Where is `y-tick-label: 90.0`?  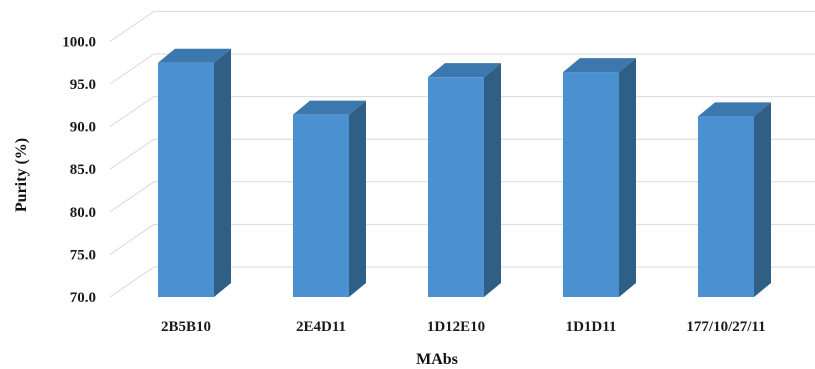
y-tick-label: 90.0 is located at coordinates (83, 128).